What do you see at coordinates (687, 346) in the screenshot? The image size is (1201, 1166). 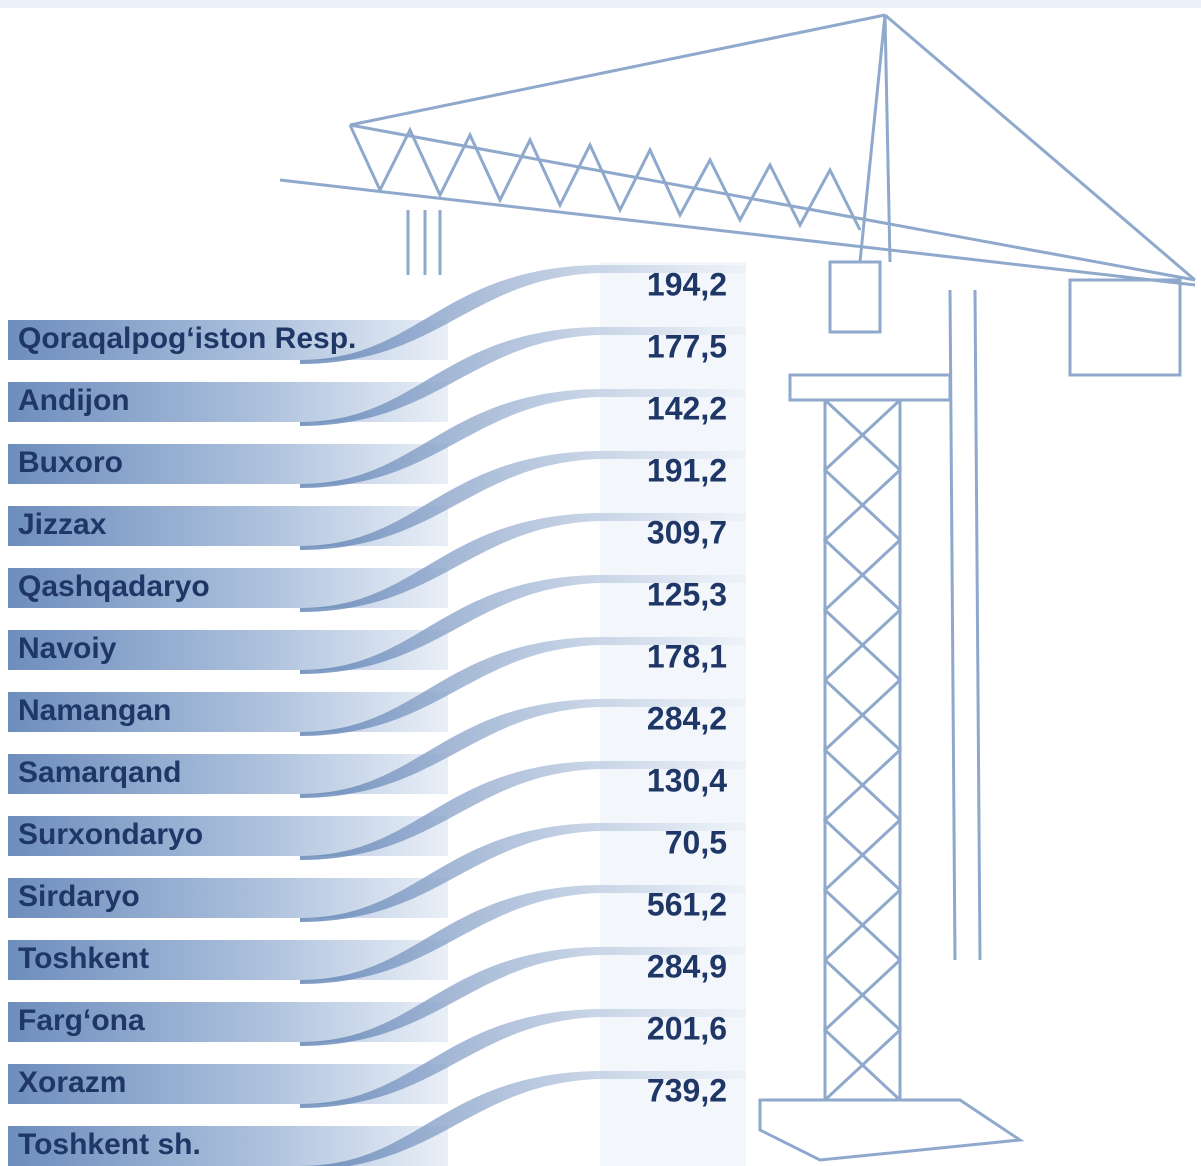 I see `row-value: 177,5` at bounding box center [687, 346].